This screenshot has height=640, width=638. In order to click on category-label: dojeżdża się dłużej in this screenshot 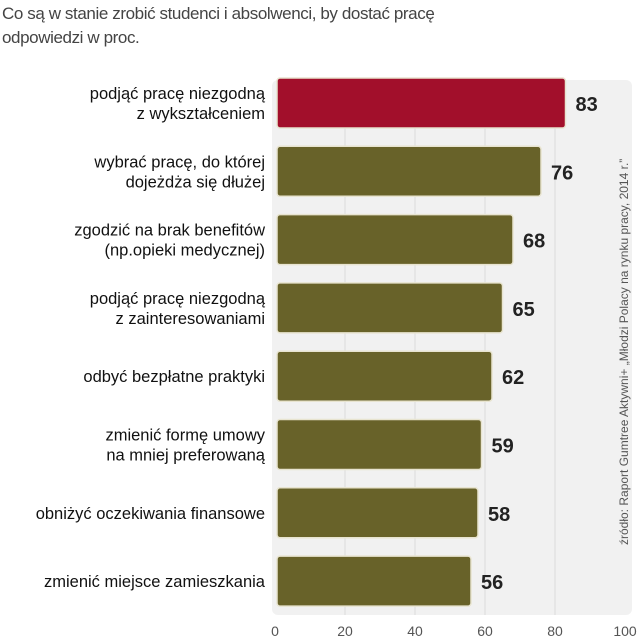, I will do `click(195, 182)`.